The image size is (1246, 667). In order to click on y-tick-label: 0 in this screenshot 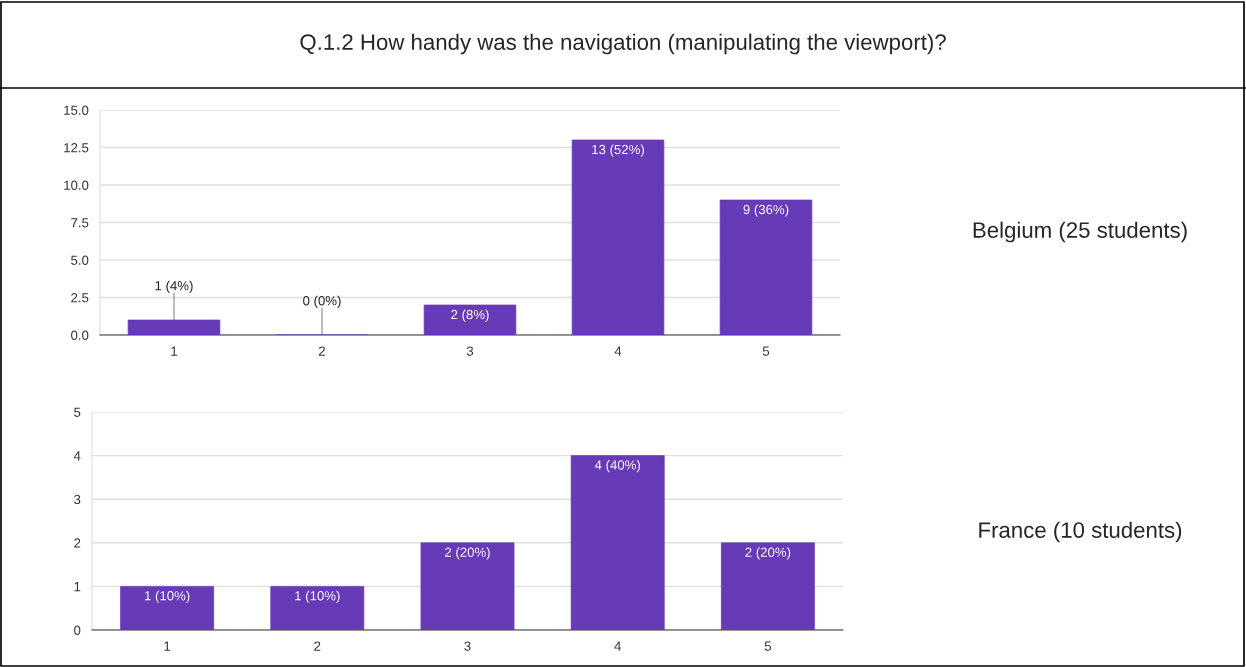, I will do `click(77, 630)`.